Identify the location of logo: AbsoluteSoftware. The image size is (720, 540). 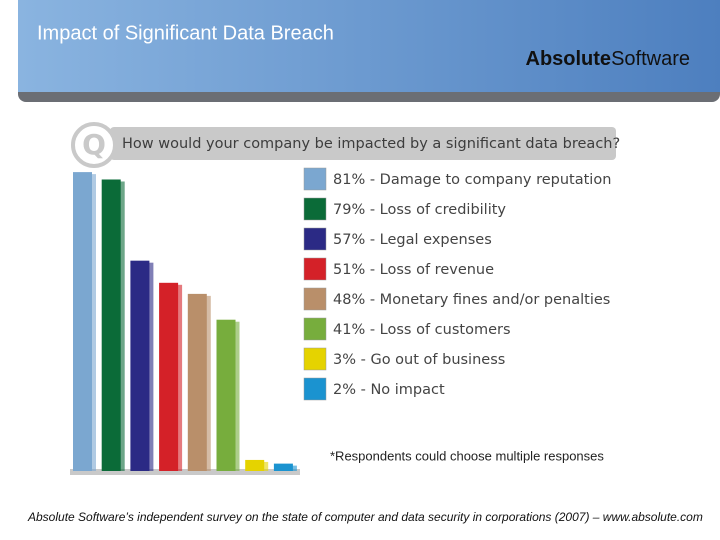
(608, 59).